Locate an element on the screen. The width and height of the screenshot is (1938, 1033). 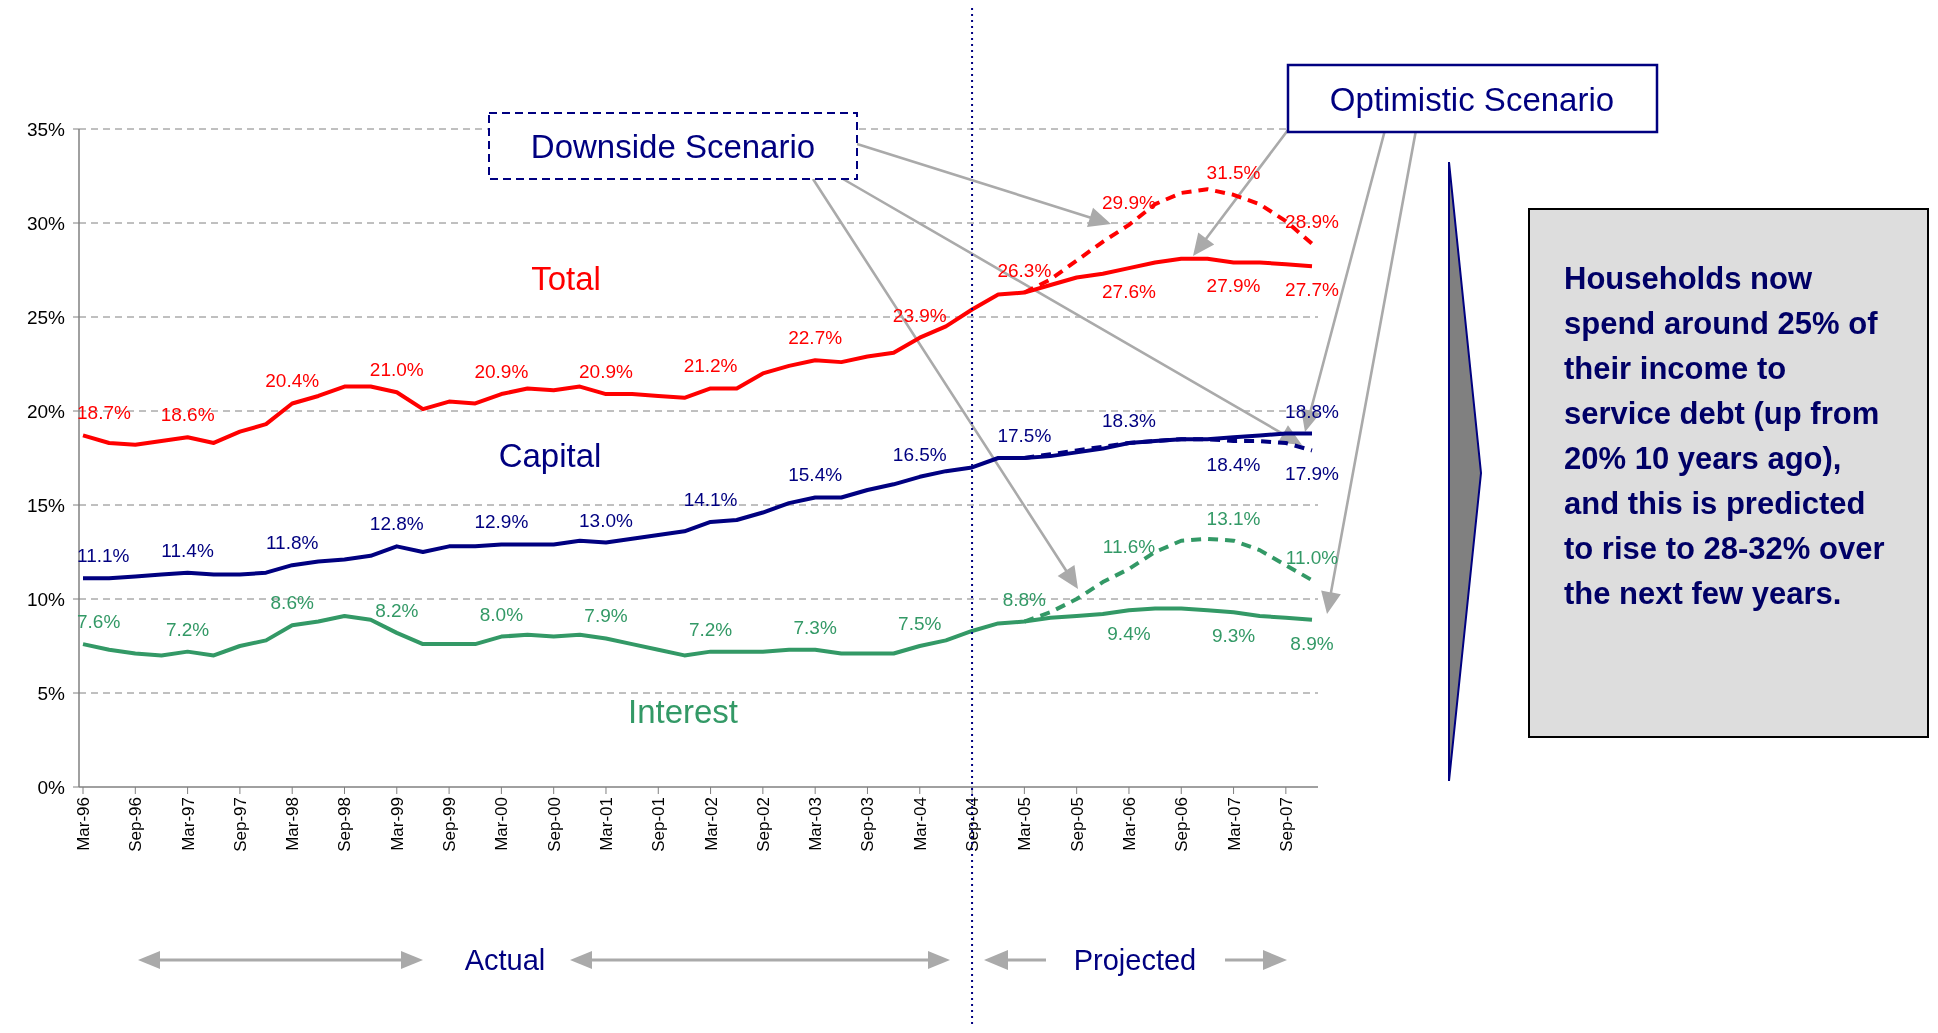
data-label: 21.0% is located at coordinates (396, 370).